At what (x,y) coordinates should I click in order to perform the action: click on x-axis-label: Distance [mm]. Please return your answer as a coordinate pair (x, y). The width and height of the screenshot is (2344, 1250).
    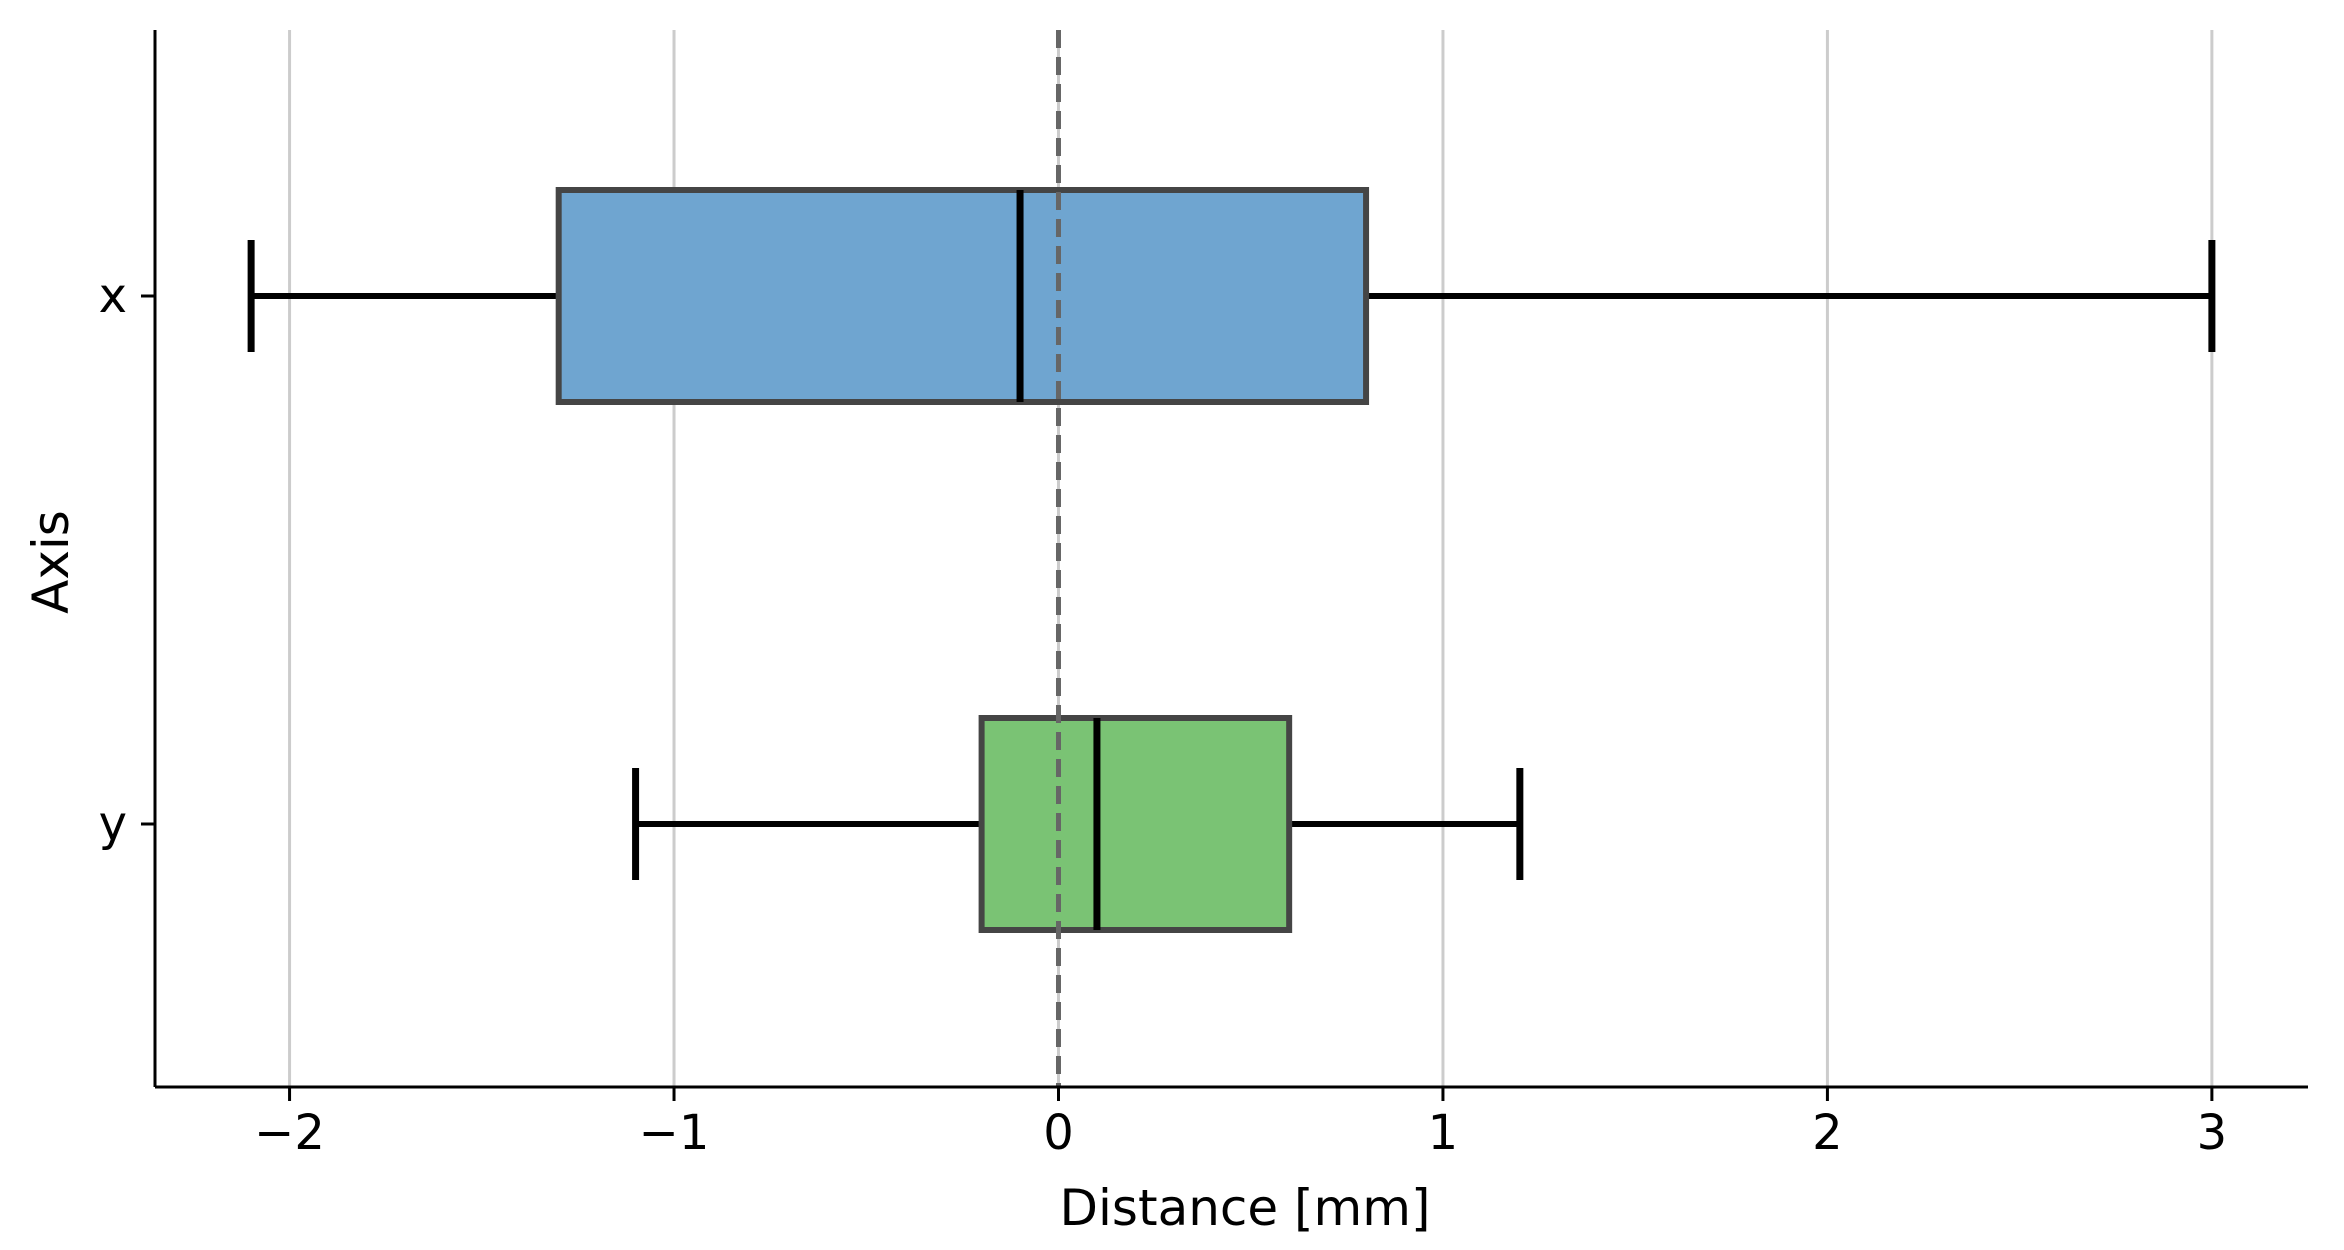
    Looking at the image, I should click on (1245, 1208).